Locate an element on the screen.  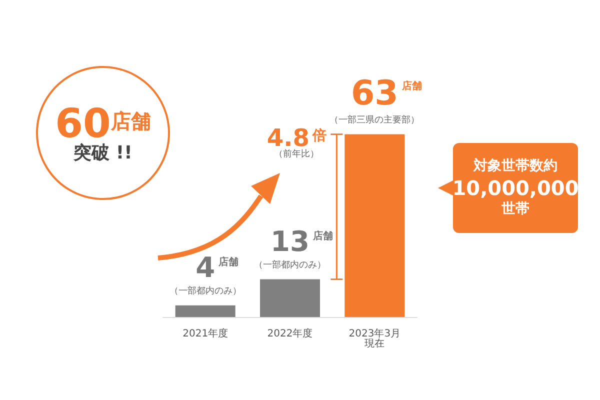
x-tick-label: 2023年3月現在 is located at coordinates (374, 339).